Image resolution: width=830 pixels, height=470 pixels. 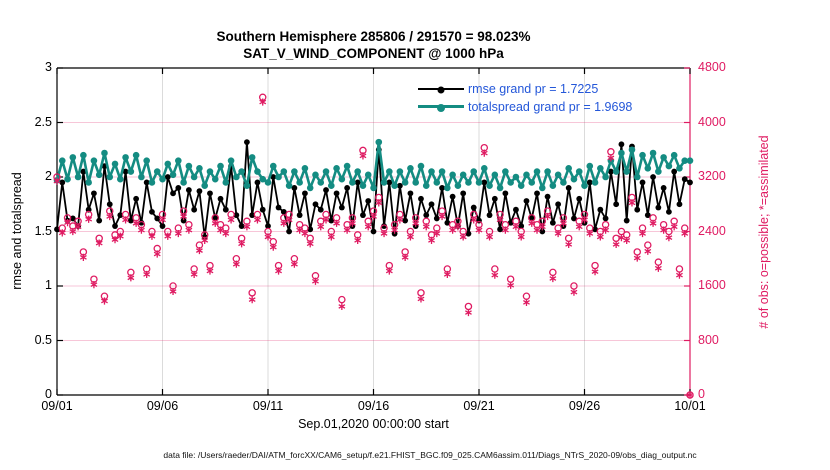 I want to click on y-right-tick-label: 1600, so click(x=712, y=285).